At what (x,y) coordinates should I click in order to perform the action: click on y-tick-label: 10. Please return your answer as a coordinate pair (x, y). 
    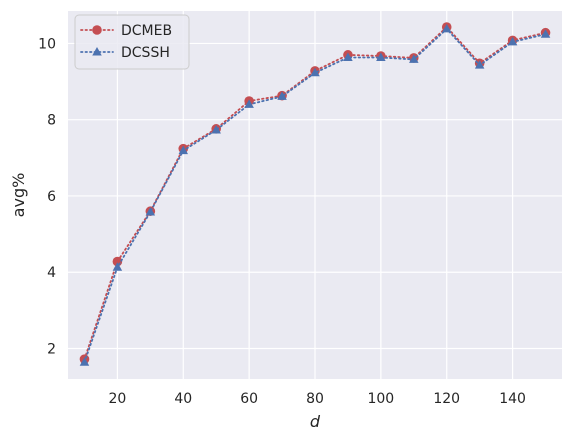
    Looking at the image, I should click on (47, 44).